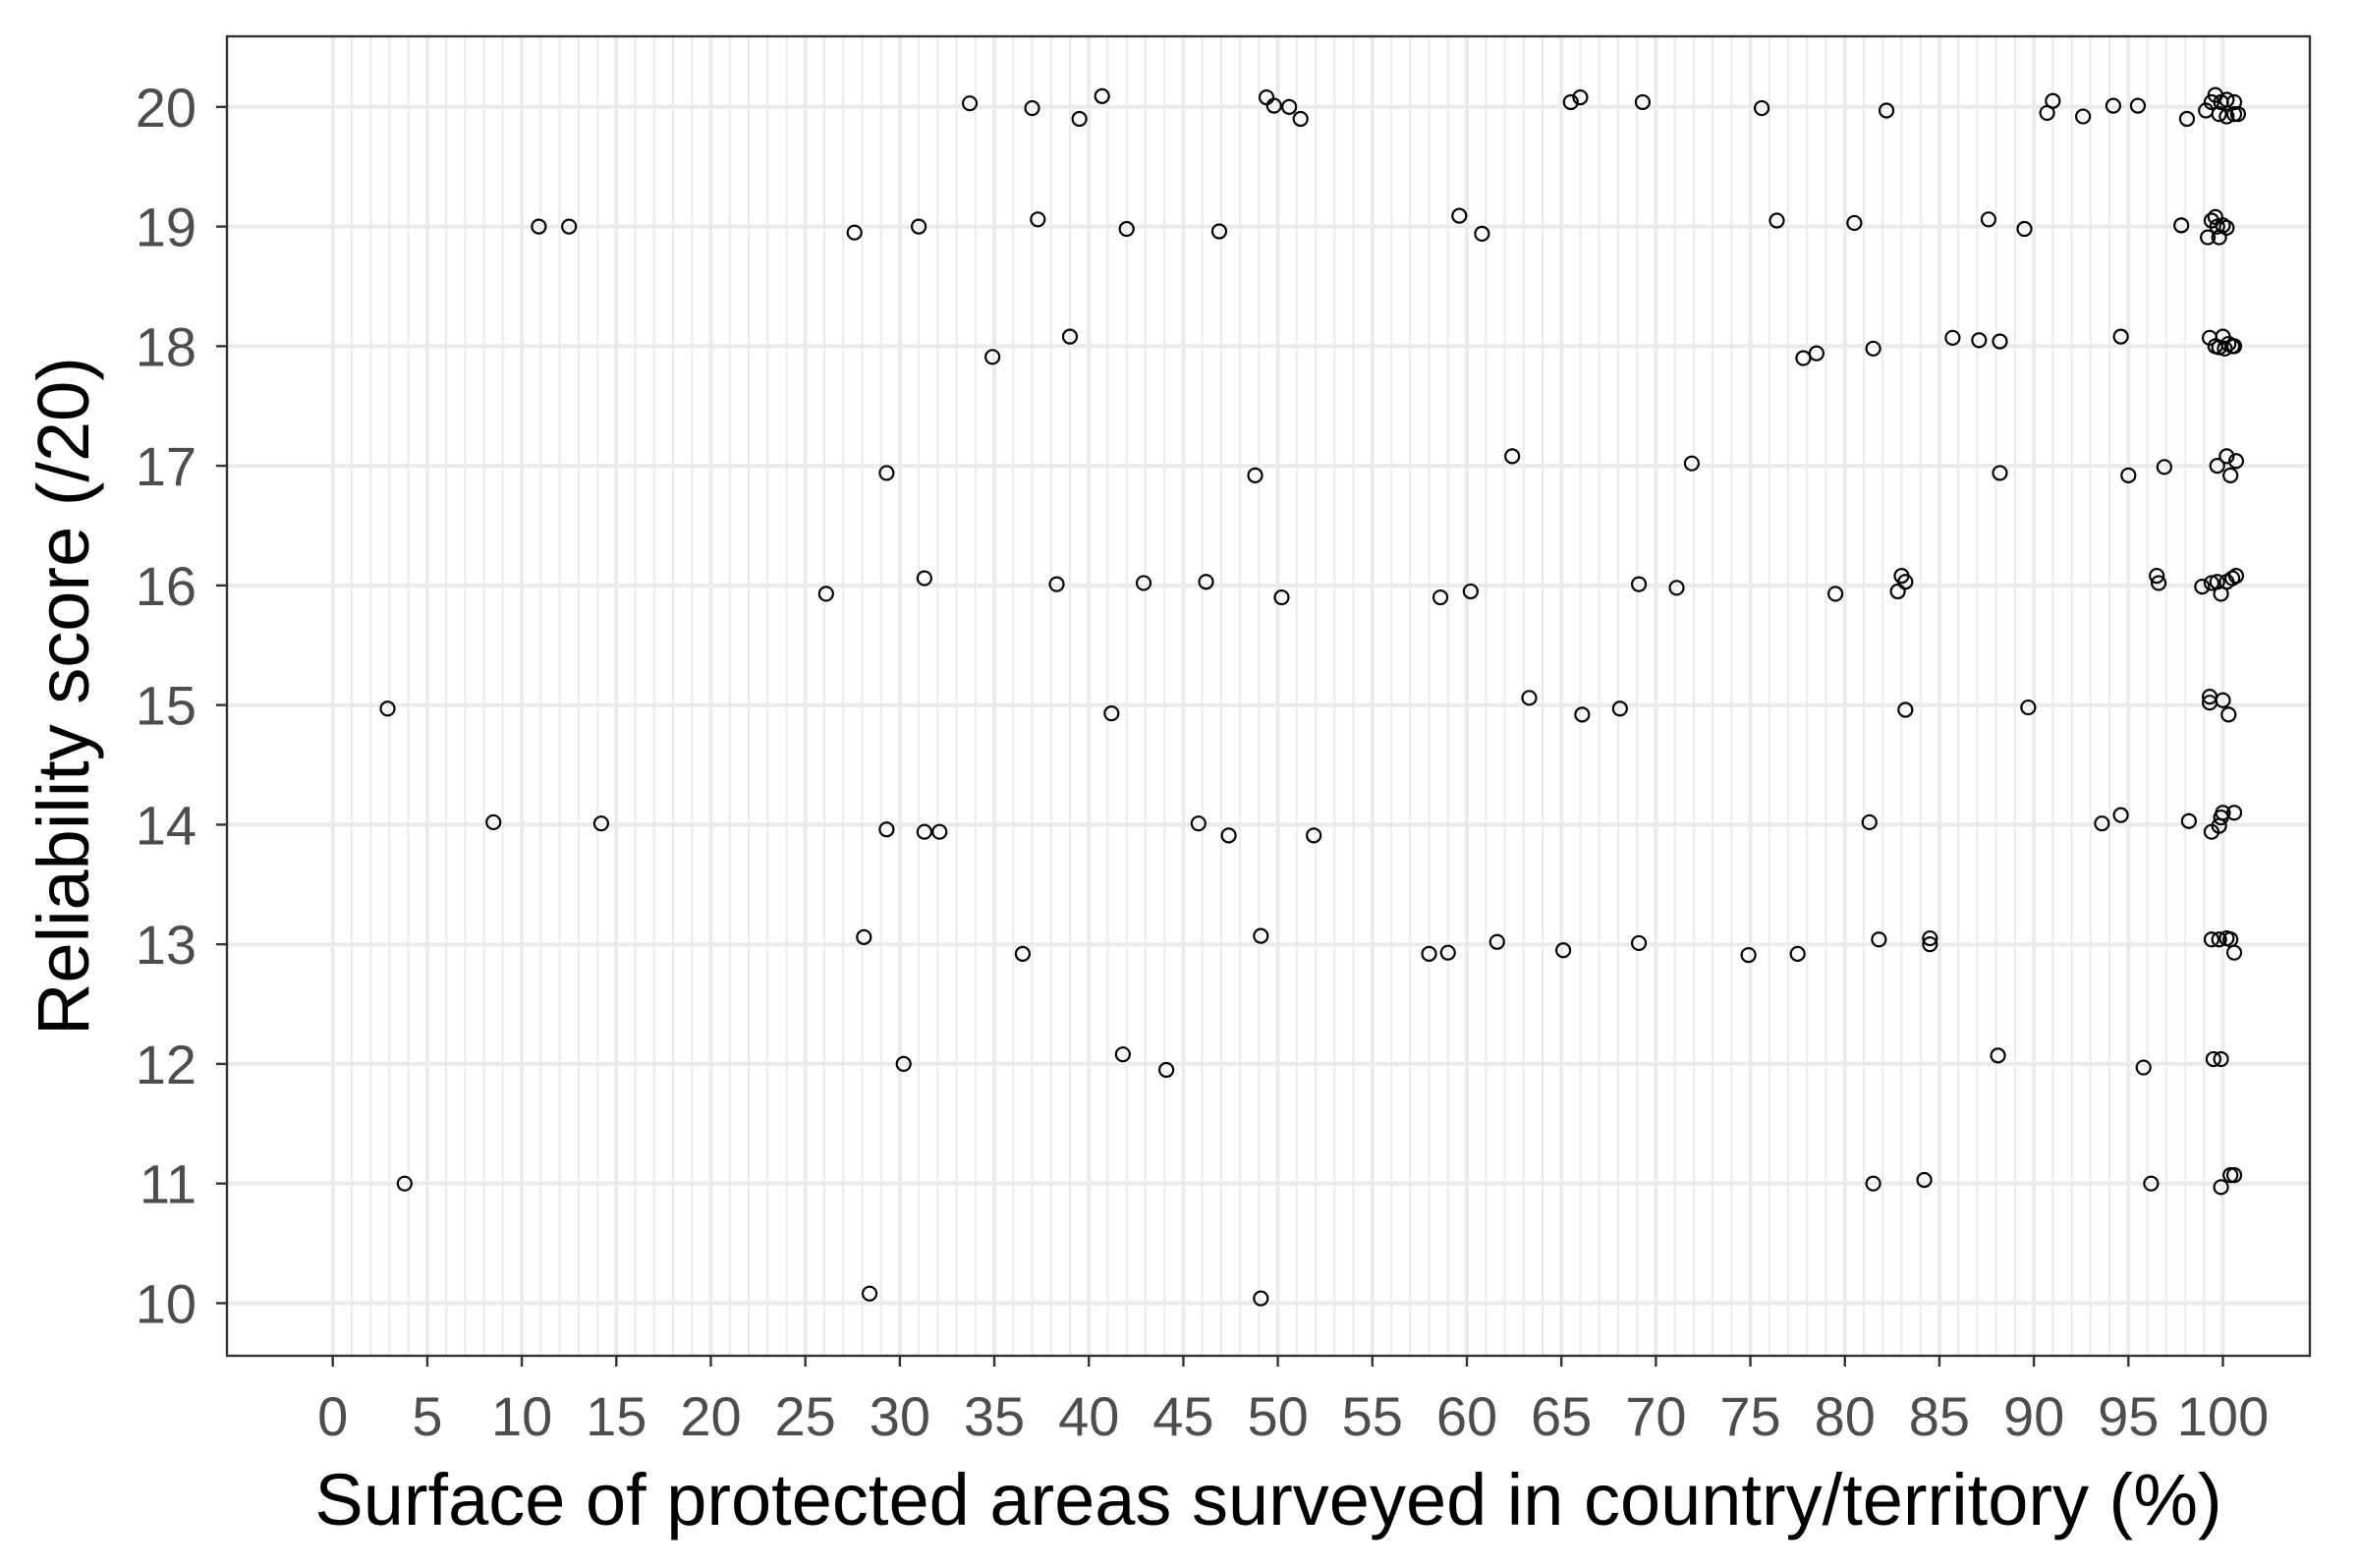 Image resolution: width=2358 pixels, height=1568 pixels. Describe the element at coordinates (1561, 1416) in the screenshot. I see `x-tick-label: 65` at that location.